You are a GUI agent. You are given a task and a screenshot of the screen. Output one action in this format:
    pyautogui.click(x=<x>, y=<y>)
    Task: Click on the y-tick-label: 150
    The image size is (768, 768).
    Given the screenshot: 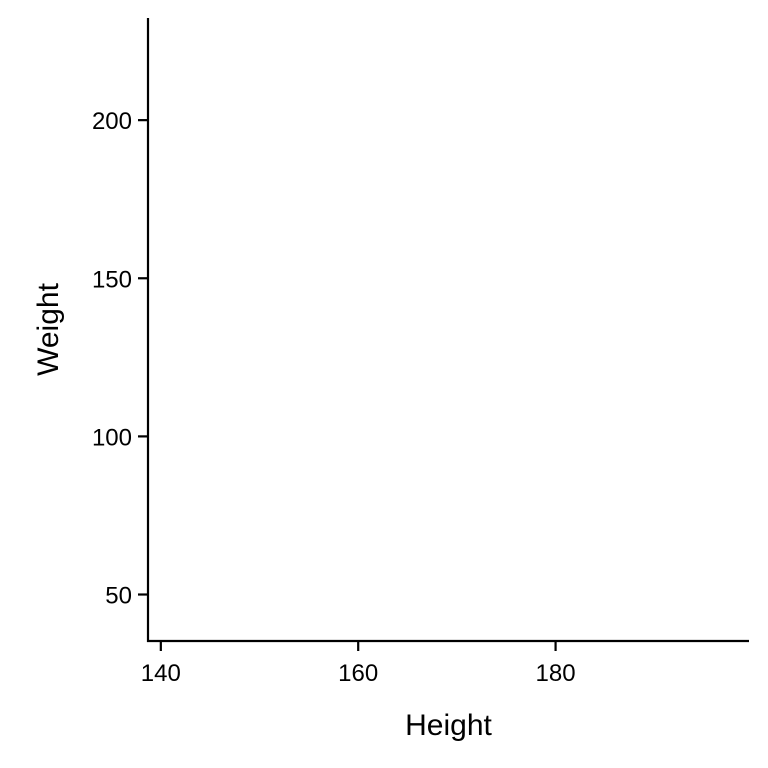 What is the action you would take?
    pyautogui.click(x=112, y=279)
    